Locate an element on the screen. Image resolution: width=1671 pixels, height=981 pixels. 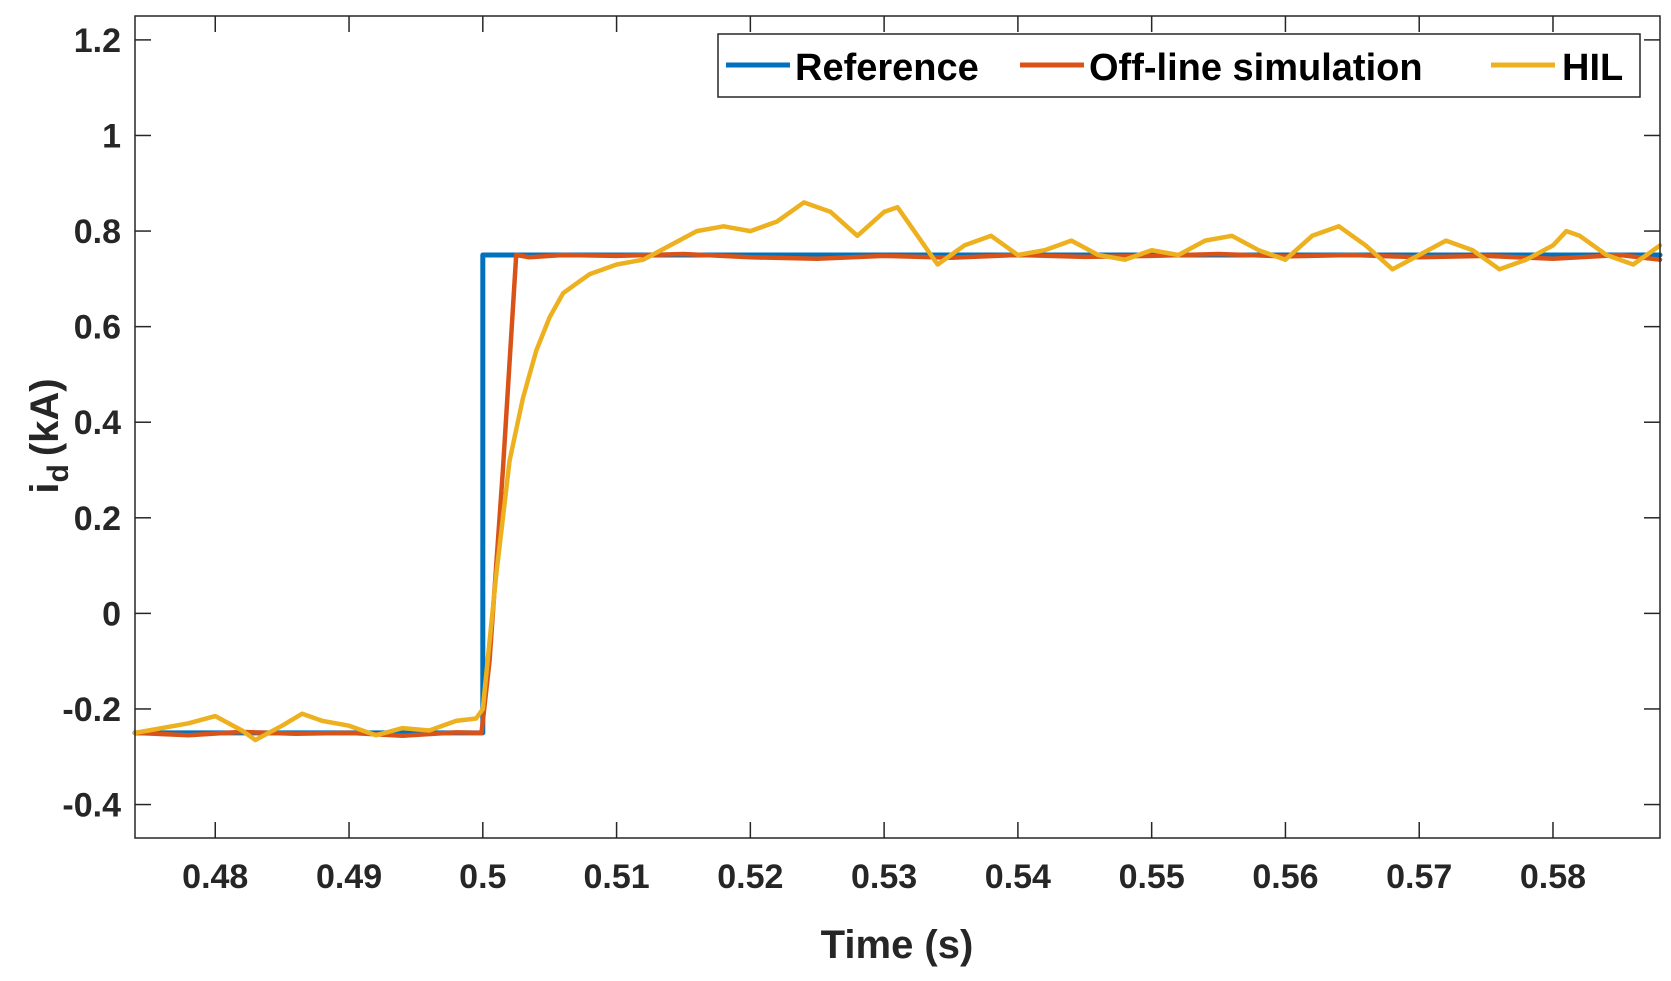
x-tick-label: 0.53 is located at coordinates (884, 877).